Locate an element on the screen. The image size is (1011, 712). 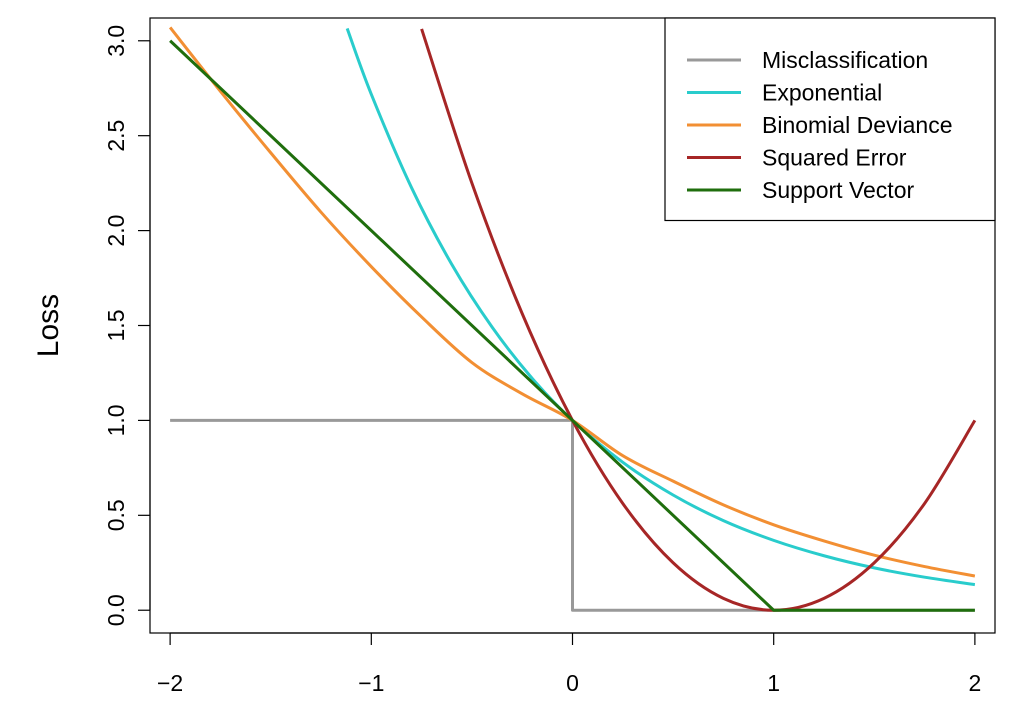
y-tick-label: 1.5 is located at coordinates (116, 326).